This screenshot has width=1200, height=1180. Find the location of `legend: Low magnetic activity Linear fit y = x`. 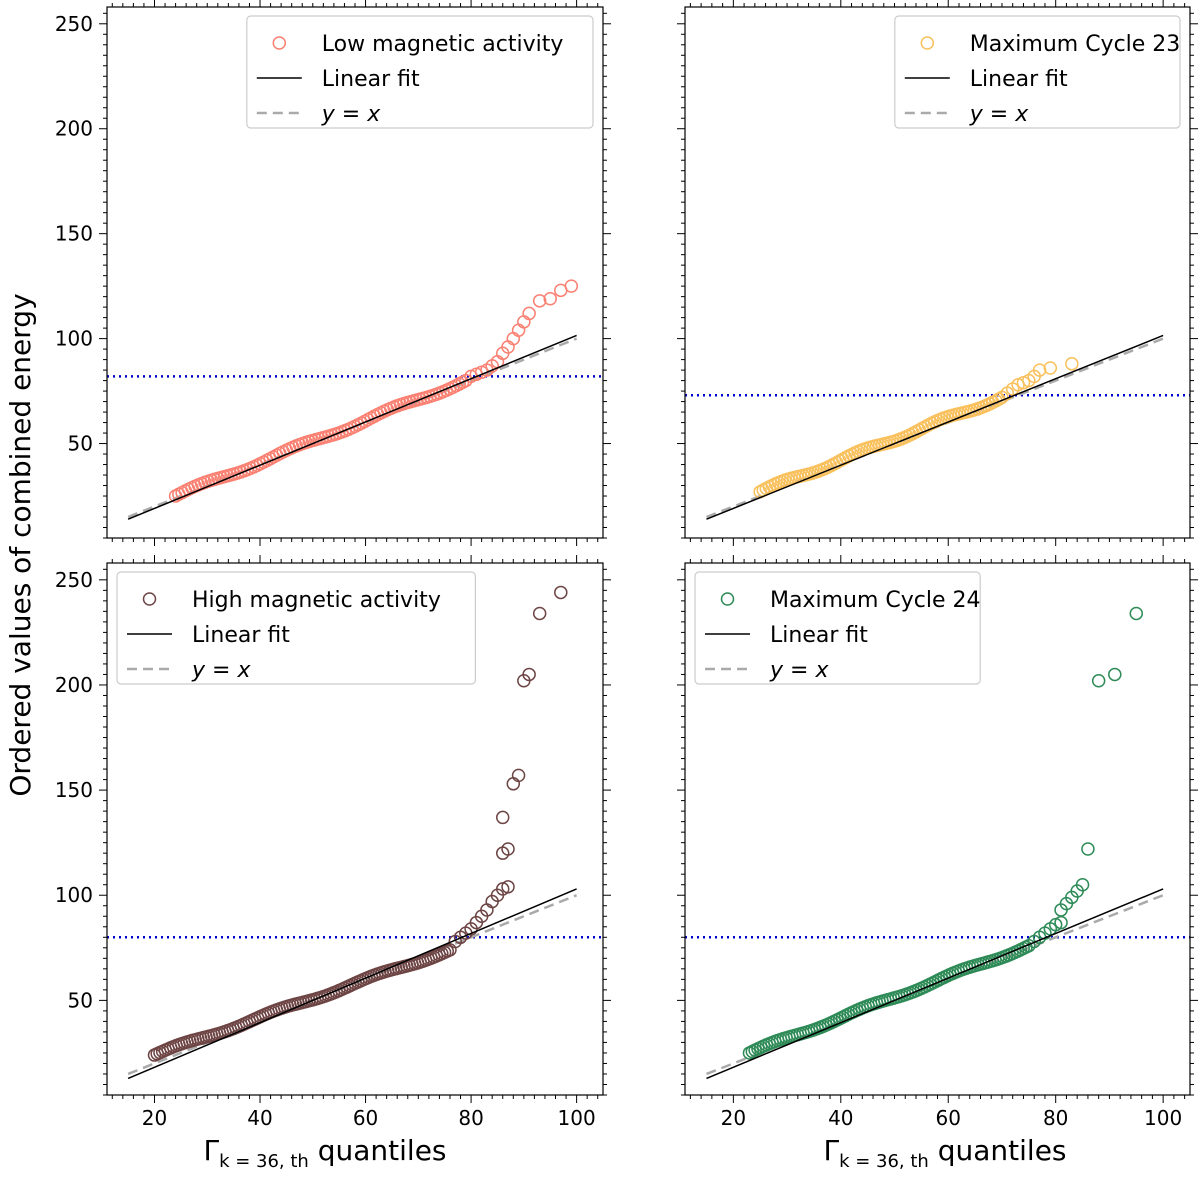

legend: Low magnetic activity Linear fit y = x is located at coordinates (420, 72).